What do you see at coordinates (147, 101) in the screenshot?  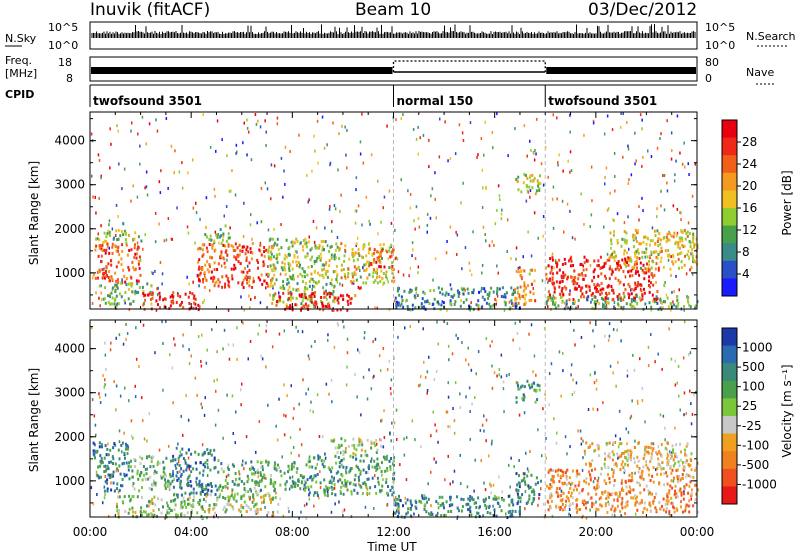 I see `cpid-segment-0: twofsound 3501` at bounding box center [147, 101].